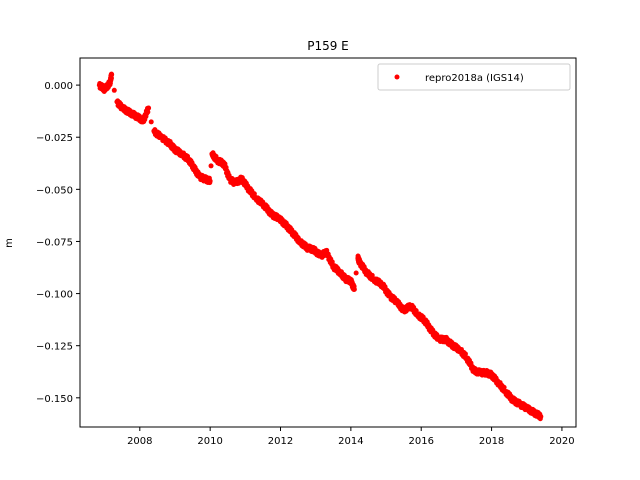 The image size is (640, 480). What do you see at coordinates (9, 243) in the screenshot?
I see `y-axis-label: m` at bounding box center [9, 243].